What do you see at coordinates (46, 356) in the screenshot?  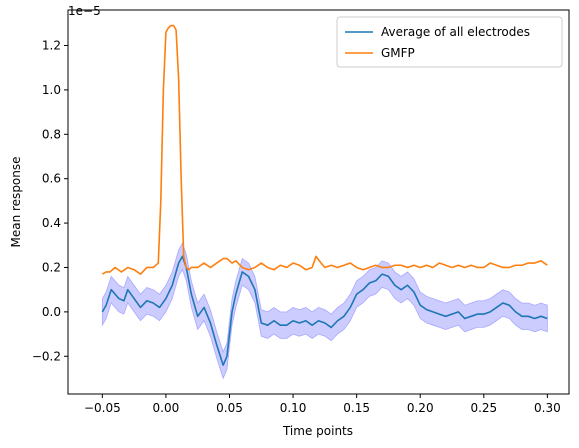 I see `y-tick-label: −0.2` at bounding box center [46, 356].